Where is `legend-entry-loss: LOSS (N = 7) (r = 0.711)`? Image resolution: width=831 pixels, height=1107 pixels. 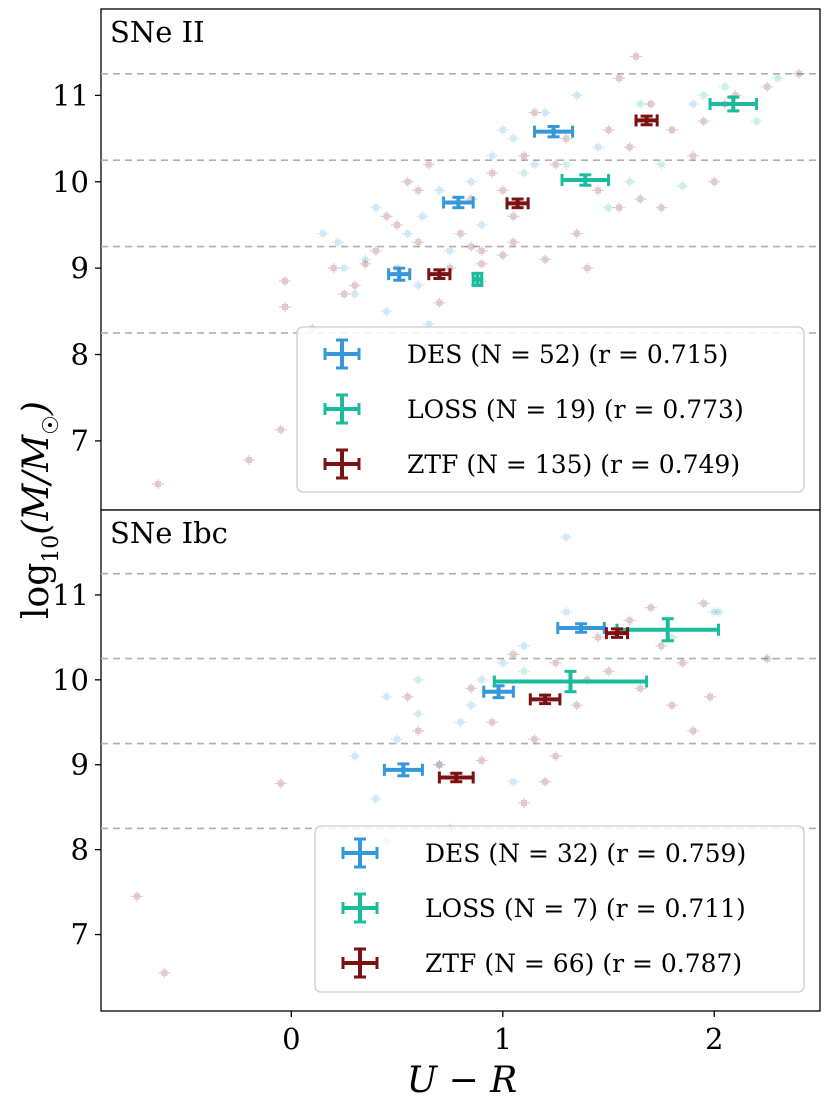 legend-entry-loss: LOSS (N = 7) (r = 0.711) is located at coordinates (543, 908).